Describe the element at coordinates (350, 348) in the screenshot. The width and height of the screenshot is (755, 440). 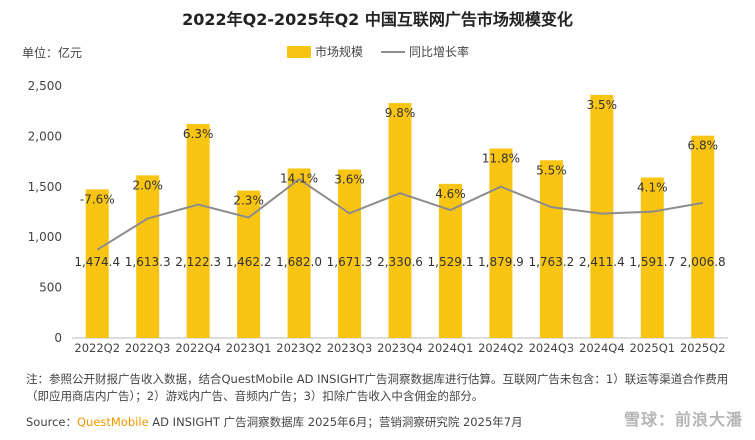
I see `x-tick-label: 2023Q3` at that location.